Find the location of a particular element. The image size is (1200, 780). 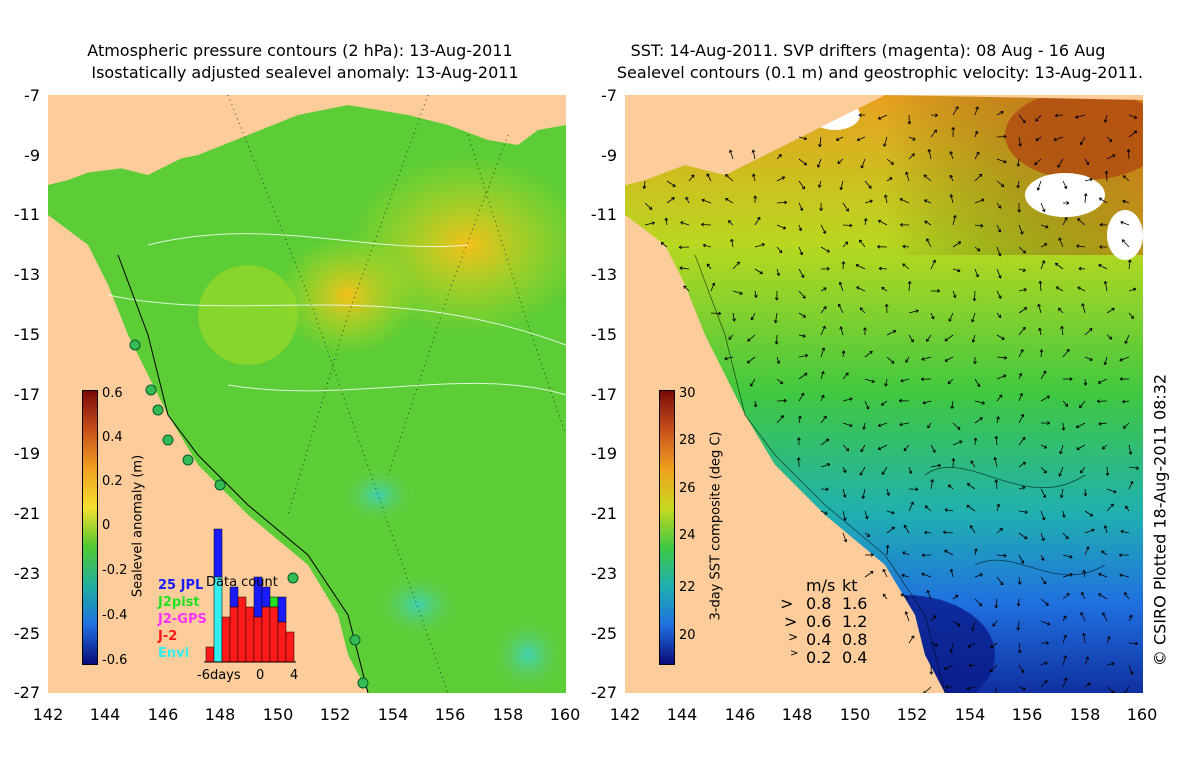

left-cbar-tick: 0 is located at coordinates (106, 525).